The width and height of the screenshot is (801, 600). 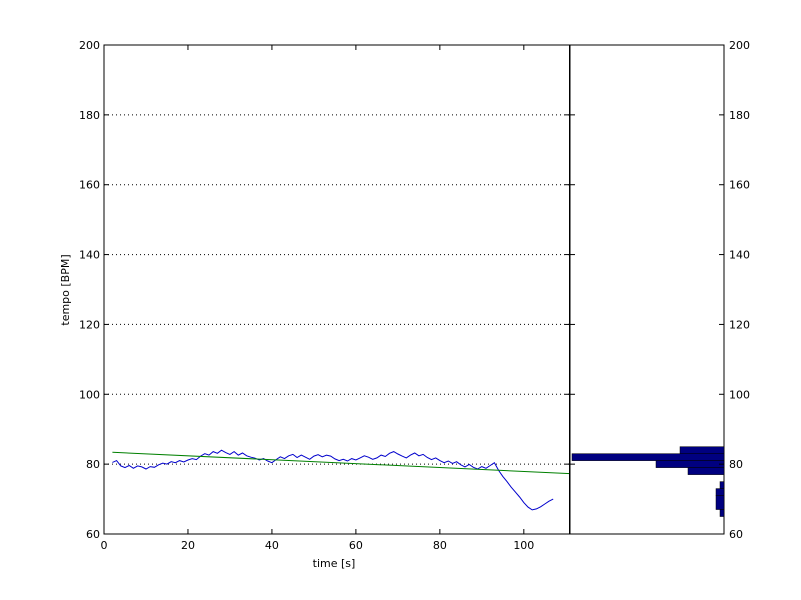 What do you see at coordinates (736, 534) in the screenshot?
I see `right-y-tick-label: 60` at bounding box center [736, 534].